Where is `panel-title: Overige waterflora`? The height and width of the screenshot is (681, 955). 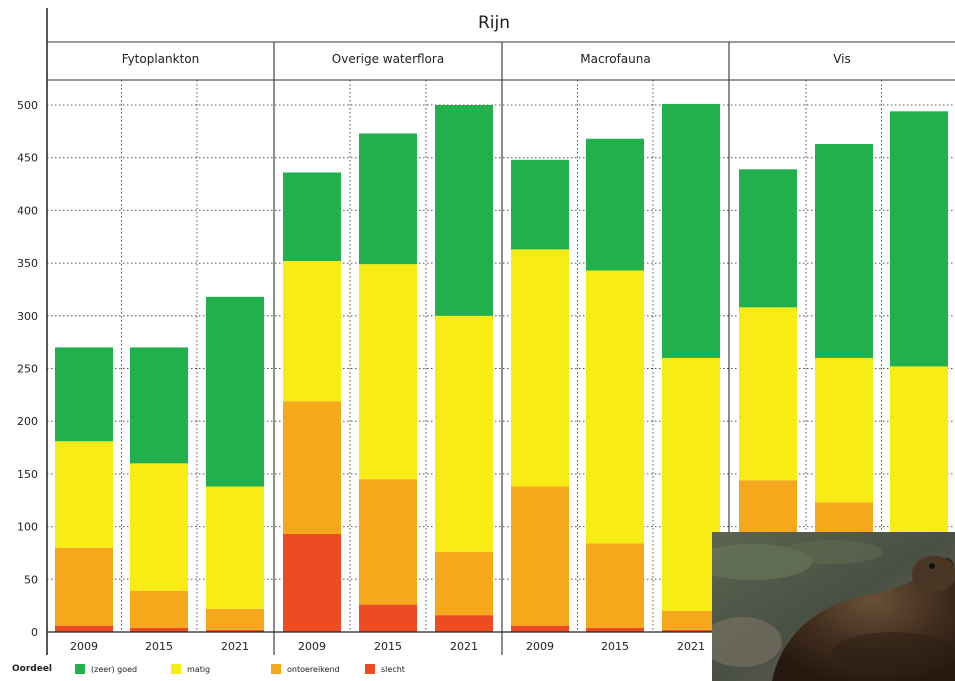
panel-title: Overige waterflora is located at coordinates (388, 59).